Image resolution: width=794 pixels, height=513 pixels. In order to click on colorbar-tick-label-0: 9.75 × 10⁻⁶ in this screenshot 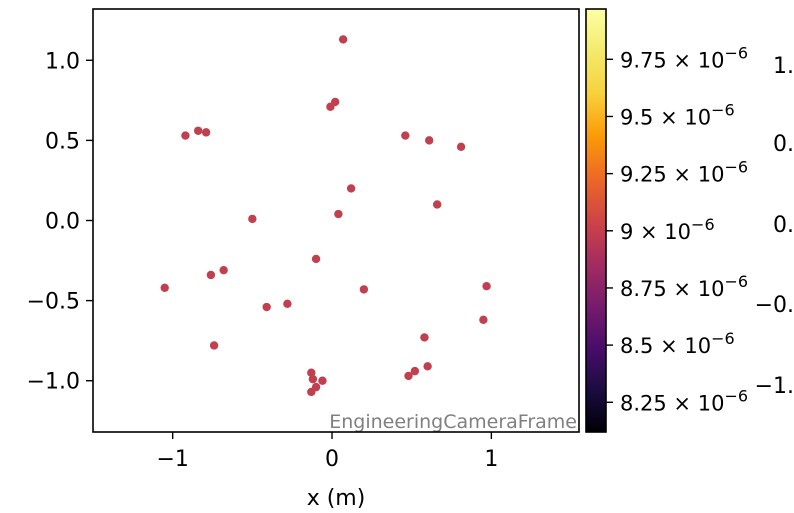, I will do `click(684, 57)`.